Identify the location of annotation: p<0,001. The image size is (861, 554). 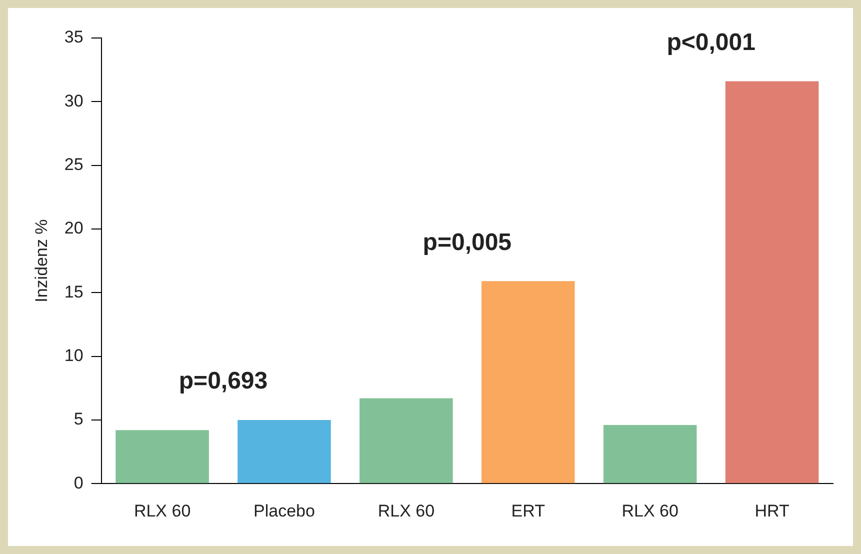
(711, 42).